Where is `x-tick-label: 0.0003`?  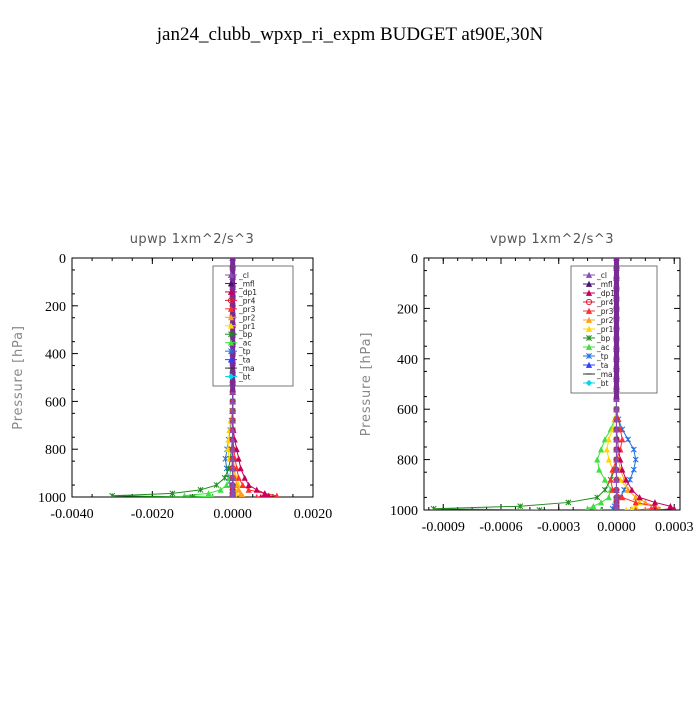 x-tick-label: 0.0003 is located at coordinates (674, 527).